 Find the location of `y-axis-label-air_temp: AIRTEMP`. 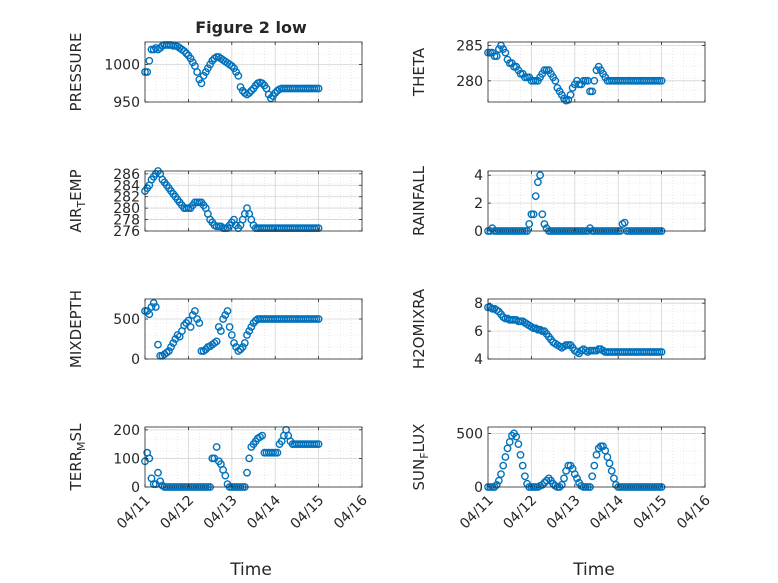

y-axis-label-air_temp: AIRTEMP is located at coordinates (77, 200).